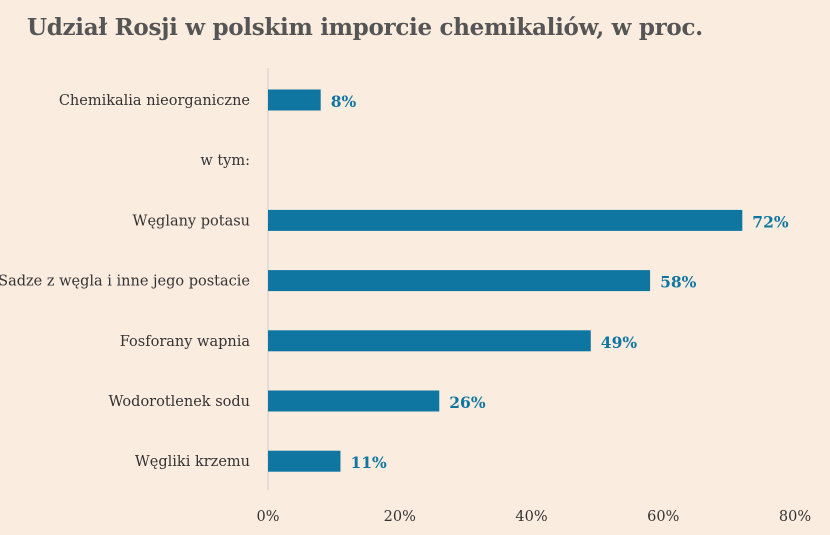  Describe the element at coordinates (368, 462) in the screenshot. I see `data-label: 11%` at that location.